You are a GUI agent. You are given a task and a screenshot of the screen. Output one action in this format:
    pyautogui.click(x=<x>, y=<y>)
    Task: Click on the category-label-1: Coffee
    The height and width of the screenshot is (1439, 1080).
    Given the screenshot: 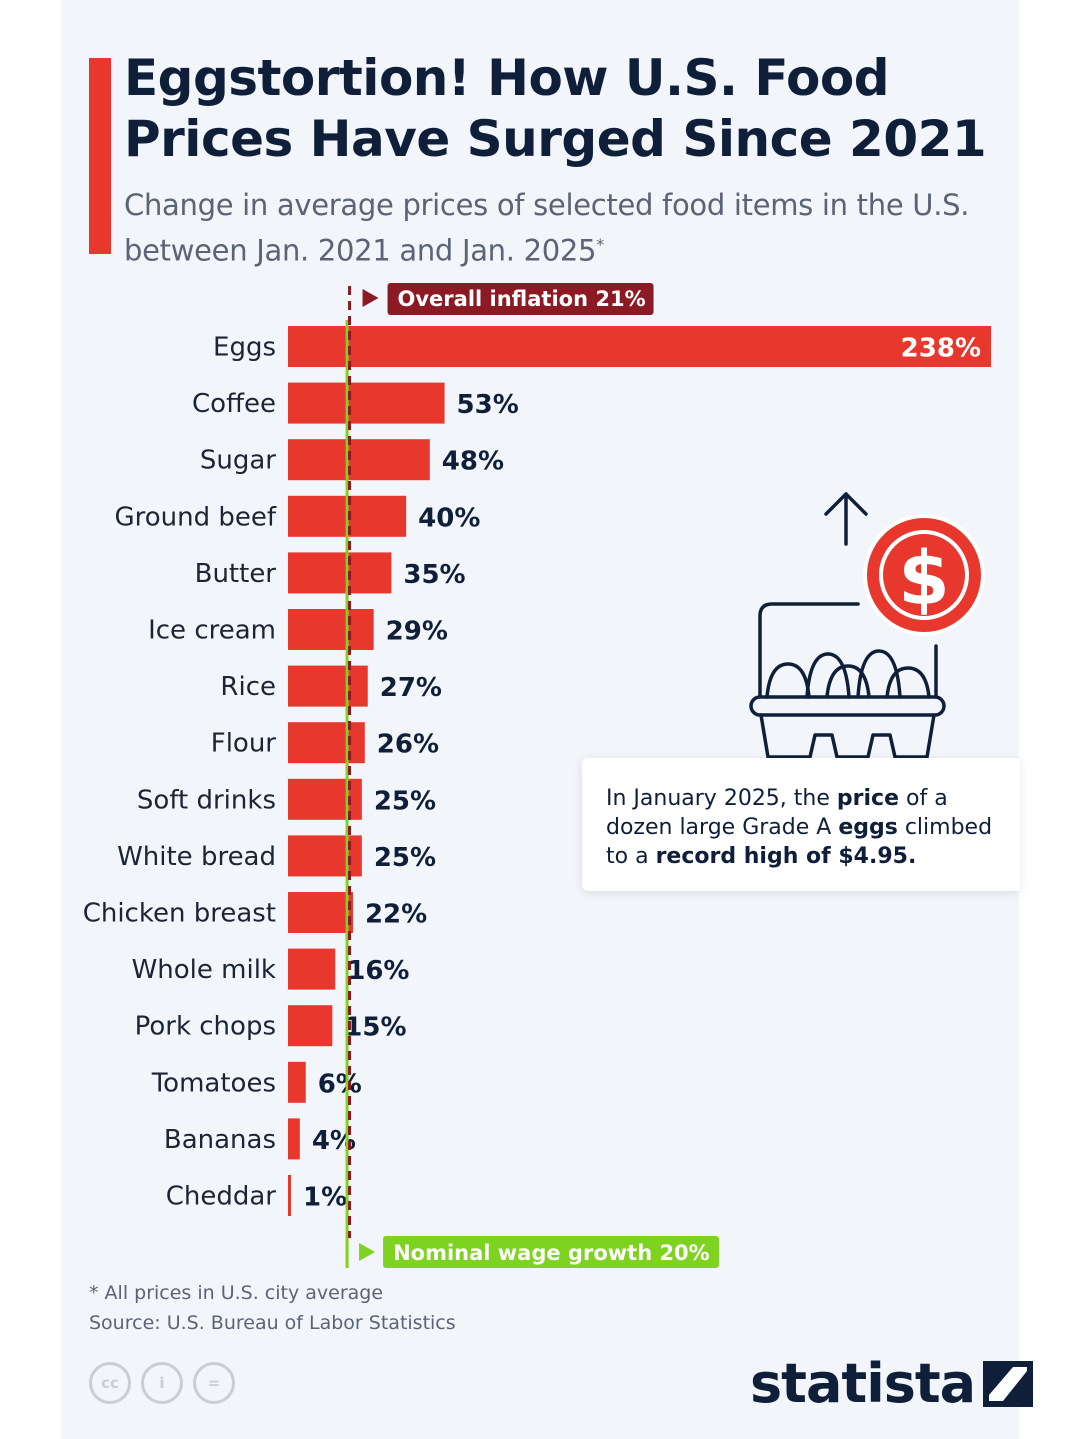 What is the action you would take?
    pyautogui.click(x=234, y=404)
    